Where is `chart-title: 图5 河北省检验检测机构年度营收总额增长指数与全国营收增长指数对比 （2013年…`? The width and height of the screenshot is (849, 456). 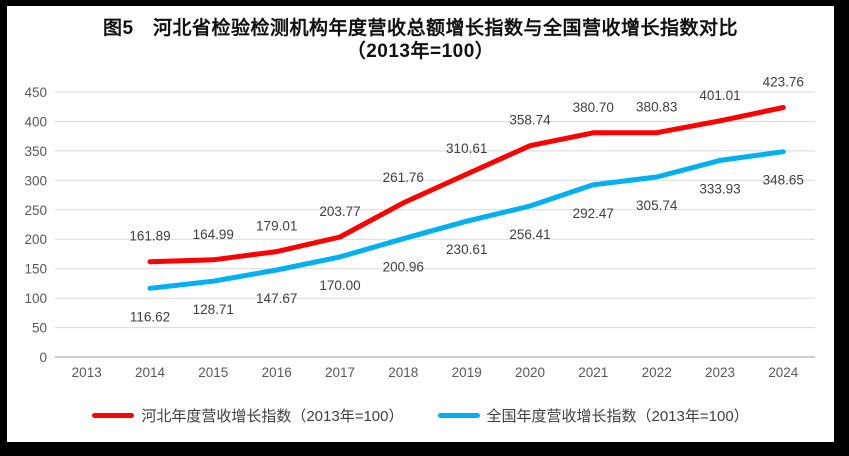
chart-title: 图5 河北省检验检测机构年度营收总额增长指数与全国营收增长指数对比 （2013年… is located at coordinates (420, 40).